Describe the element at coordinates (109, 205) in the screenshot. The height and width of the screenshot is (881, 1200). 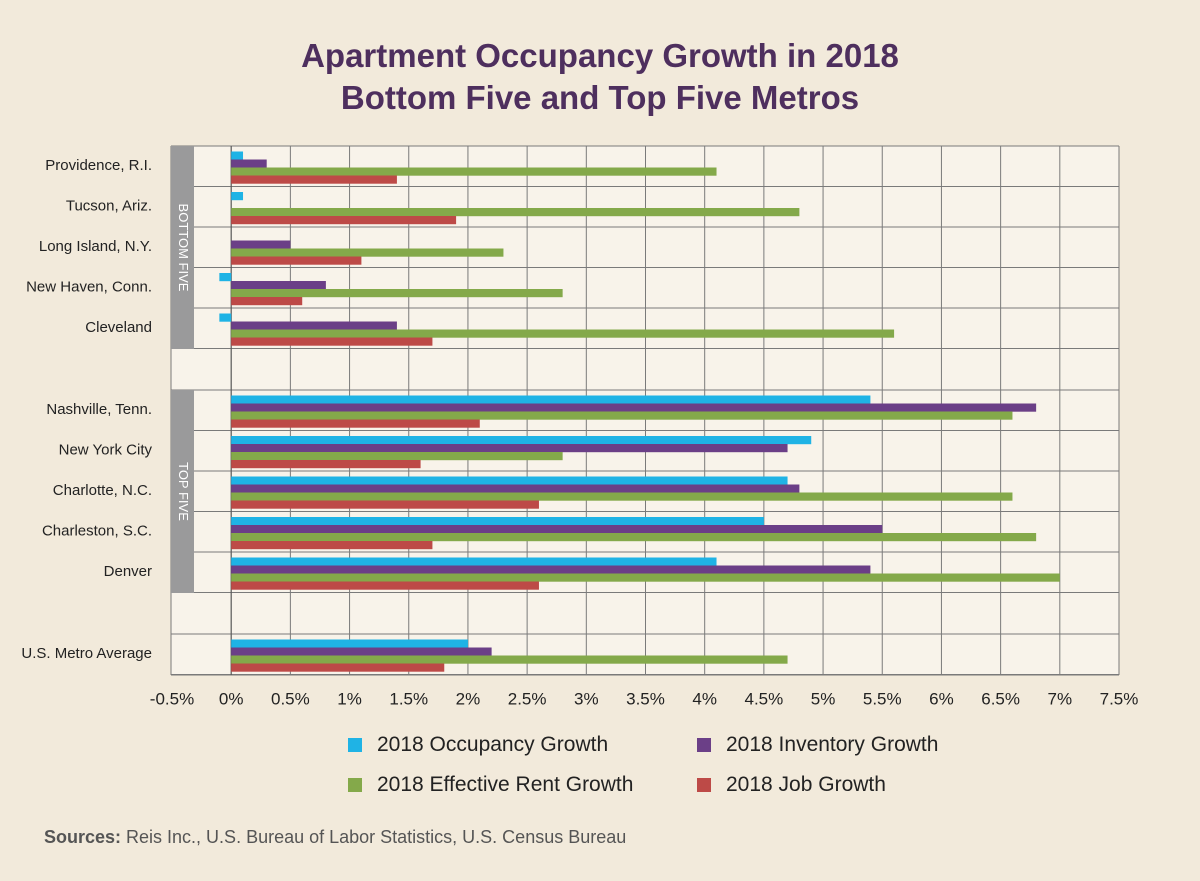
I see `category-label: Tucson, Ariz.` at that location.